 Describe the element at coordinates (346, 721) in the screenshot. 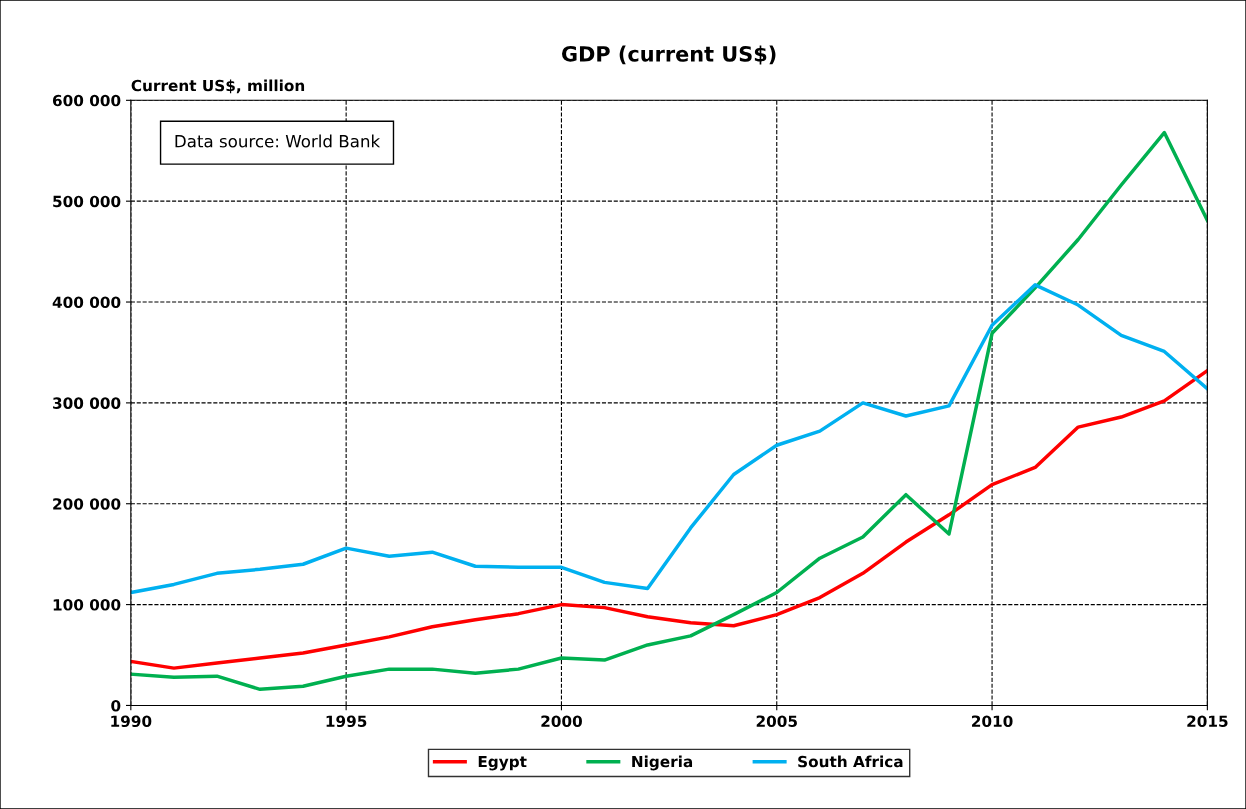

I see `x-tick-label: 1995` at that location.